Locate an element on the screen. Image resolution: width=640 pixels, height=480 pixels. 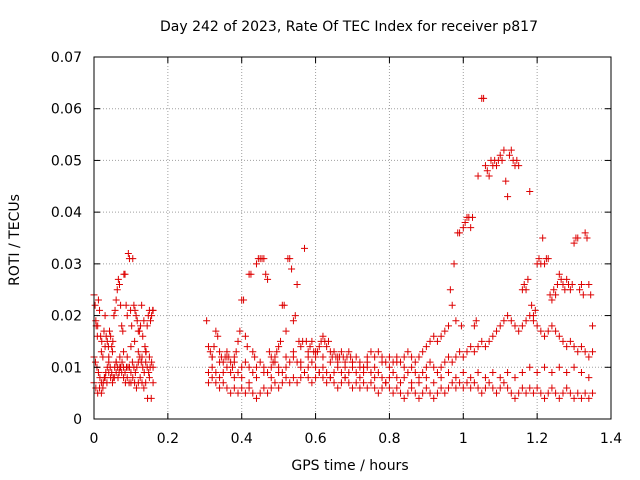
y-tick-label: 0 is located at coordinates (77, 420).